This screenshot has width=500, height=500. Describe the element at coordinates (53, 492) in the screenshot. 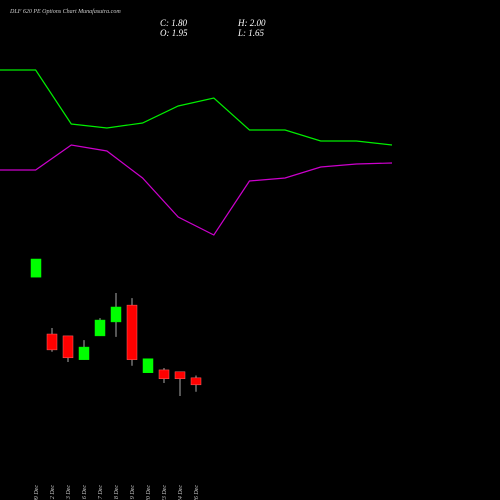

I see `x-tick-label: 12 Dec` at that location.